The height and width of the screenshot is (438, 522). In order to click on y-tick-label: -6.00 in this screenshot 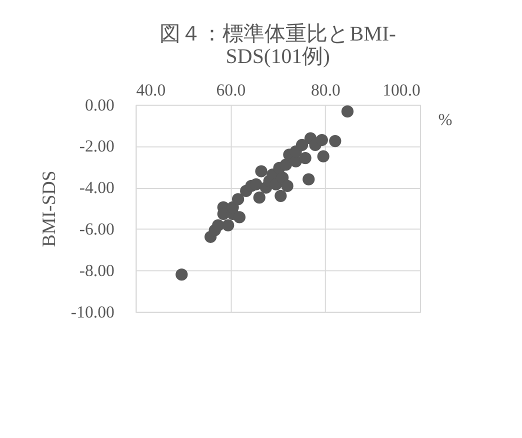, I will do `click(96, 228)`.